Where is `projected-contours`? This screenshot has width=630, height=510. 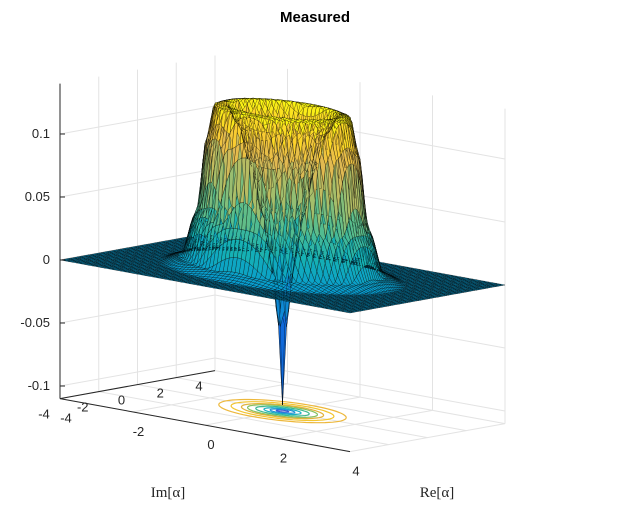
projected-contours is located at coordinates (282, 411).